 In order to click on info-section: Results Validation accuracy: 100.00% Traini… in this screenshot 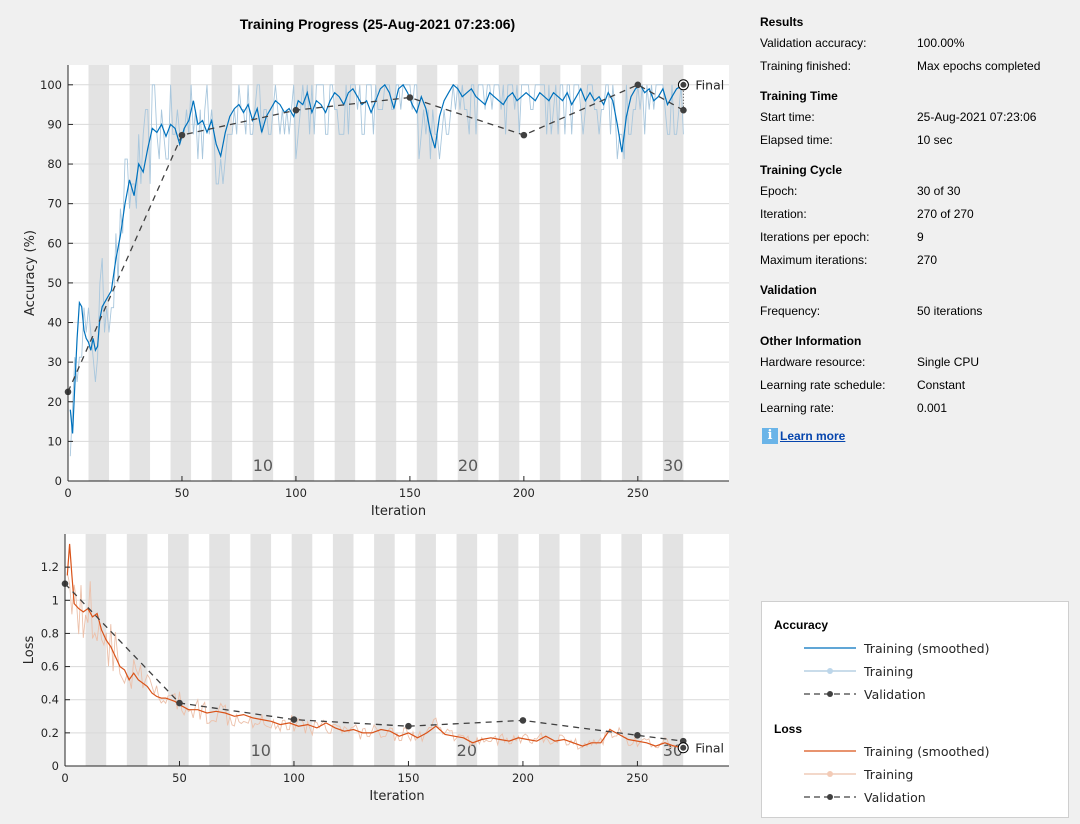, I will do `click(915, 45)`.